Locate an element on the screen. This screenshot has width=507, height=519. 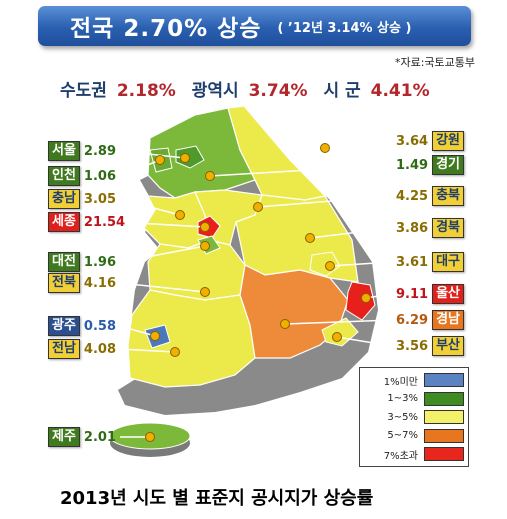
region-gyeongnam is located at coordinates (294, 311).